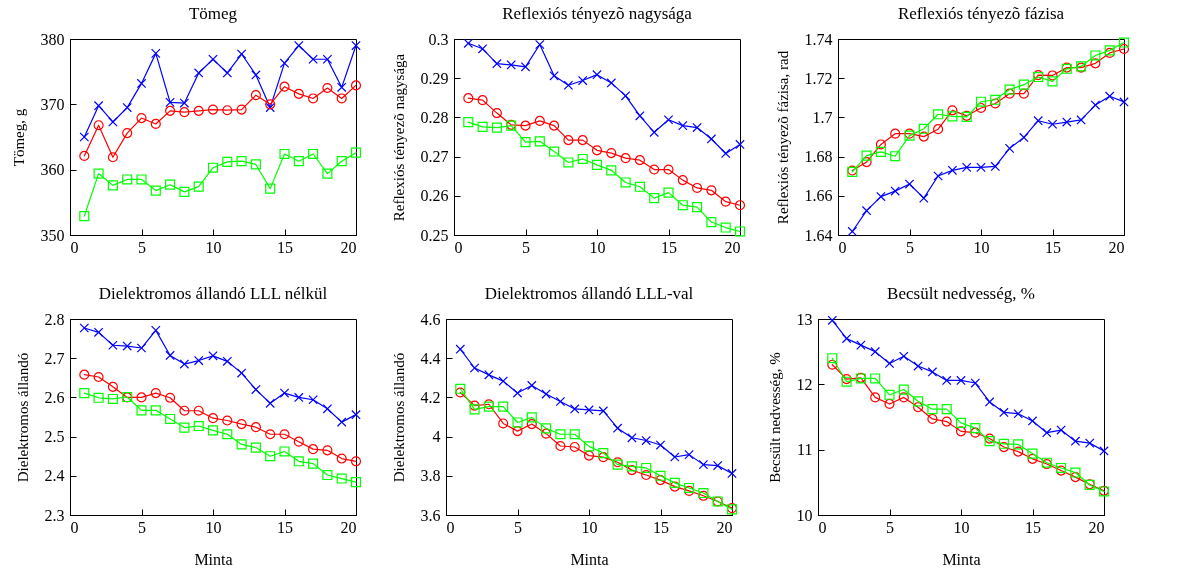  I want to click on y-tick-label: 4, so click(436, 437).